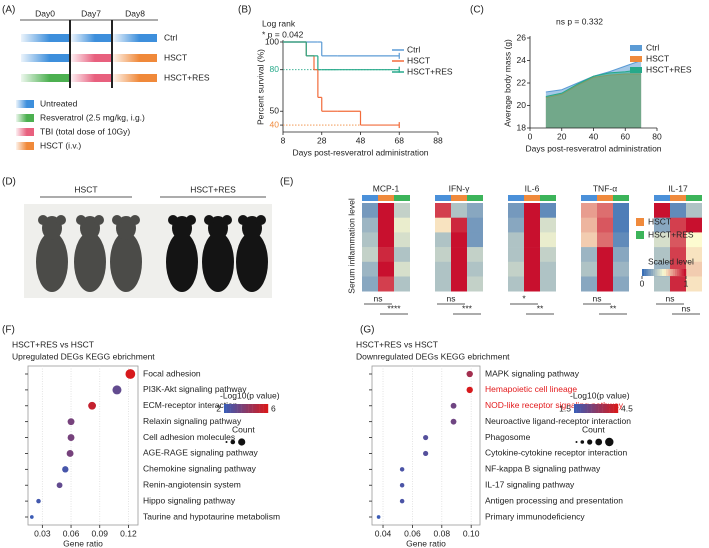 The image size is (709, 548). What do you see at coordinates (522, 37) in the screenshot?
I see `y-tick-label: 26` at bounding box center [522, 37].